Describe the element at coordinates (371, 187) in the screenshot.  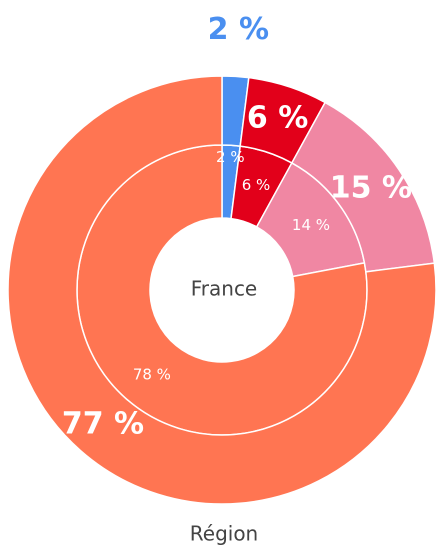
I see `value-label: 15 %` at that location.